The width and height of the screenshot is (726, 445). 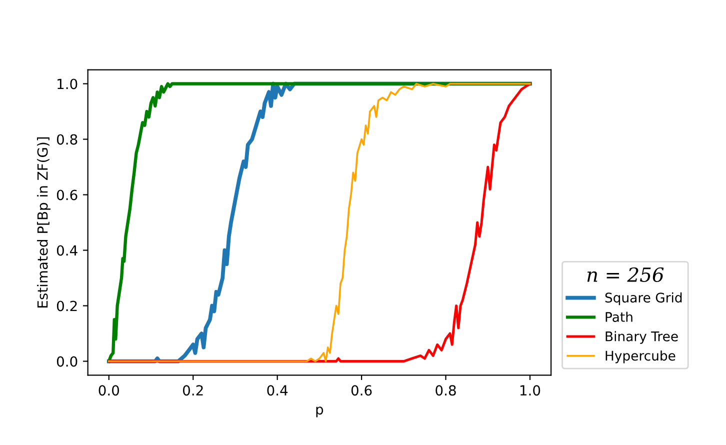 I want to click on legend-label: Hypercube, so click(x=641, y=357).